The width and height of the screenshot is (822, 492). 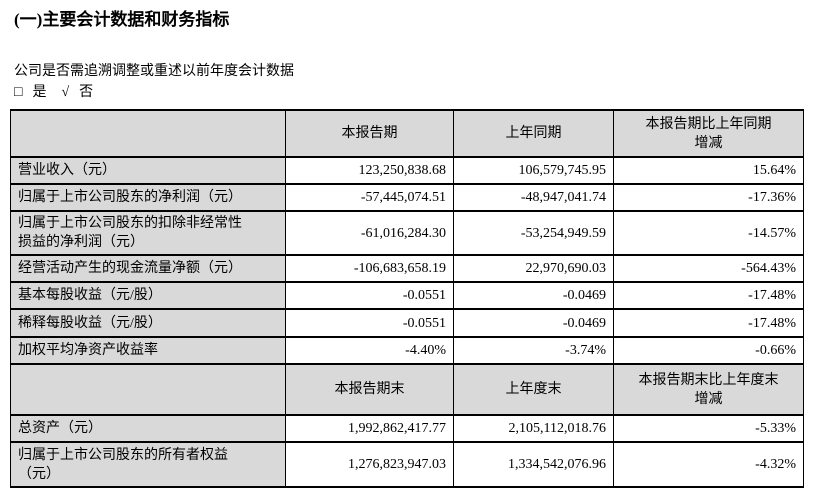 I want to click on table-row-basic-eps: 基本每股收益（元/股） -0.0551 -0.0469 -17.48%, so click(x=407, y=295).